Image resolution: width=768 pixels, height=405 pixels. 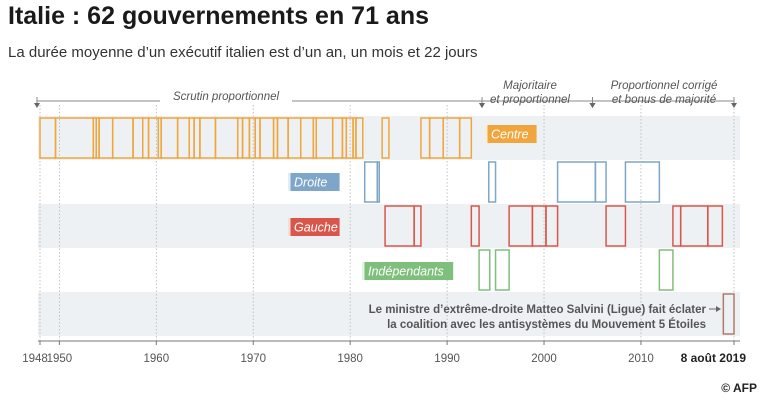 I want to click on period-label: et bonus de majorité, so click(x=664, y=100).